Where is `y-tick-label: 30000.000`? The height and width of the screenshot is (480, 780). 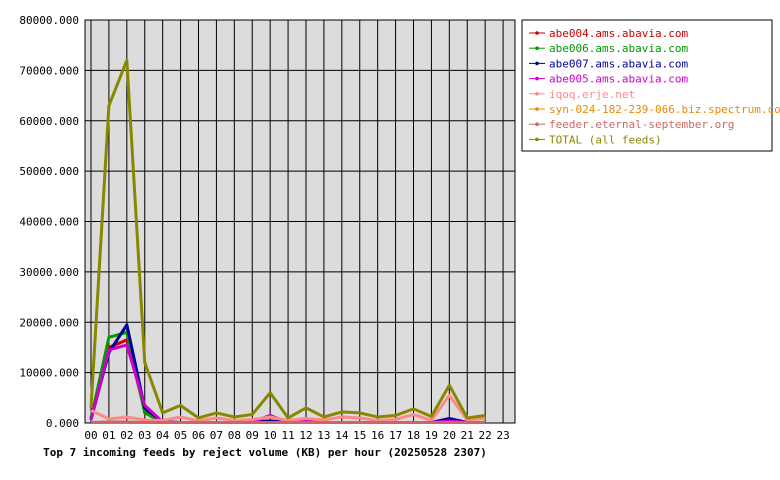 y-tick-label: 30000.000 is located at coordinates (49, 272).